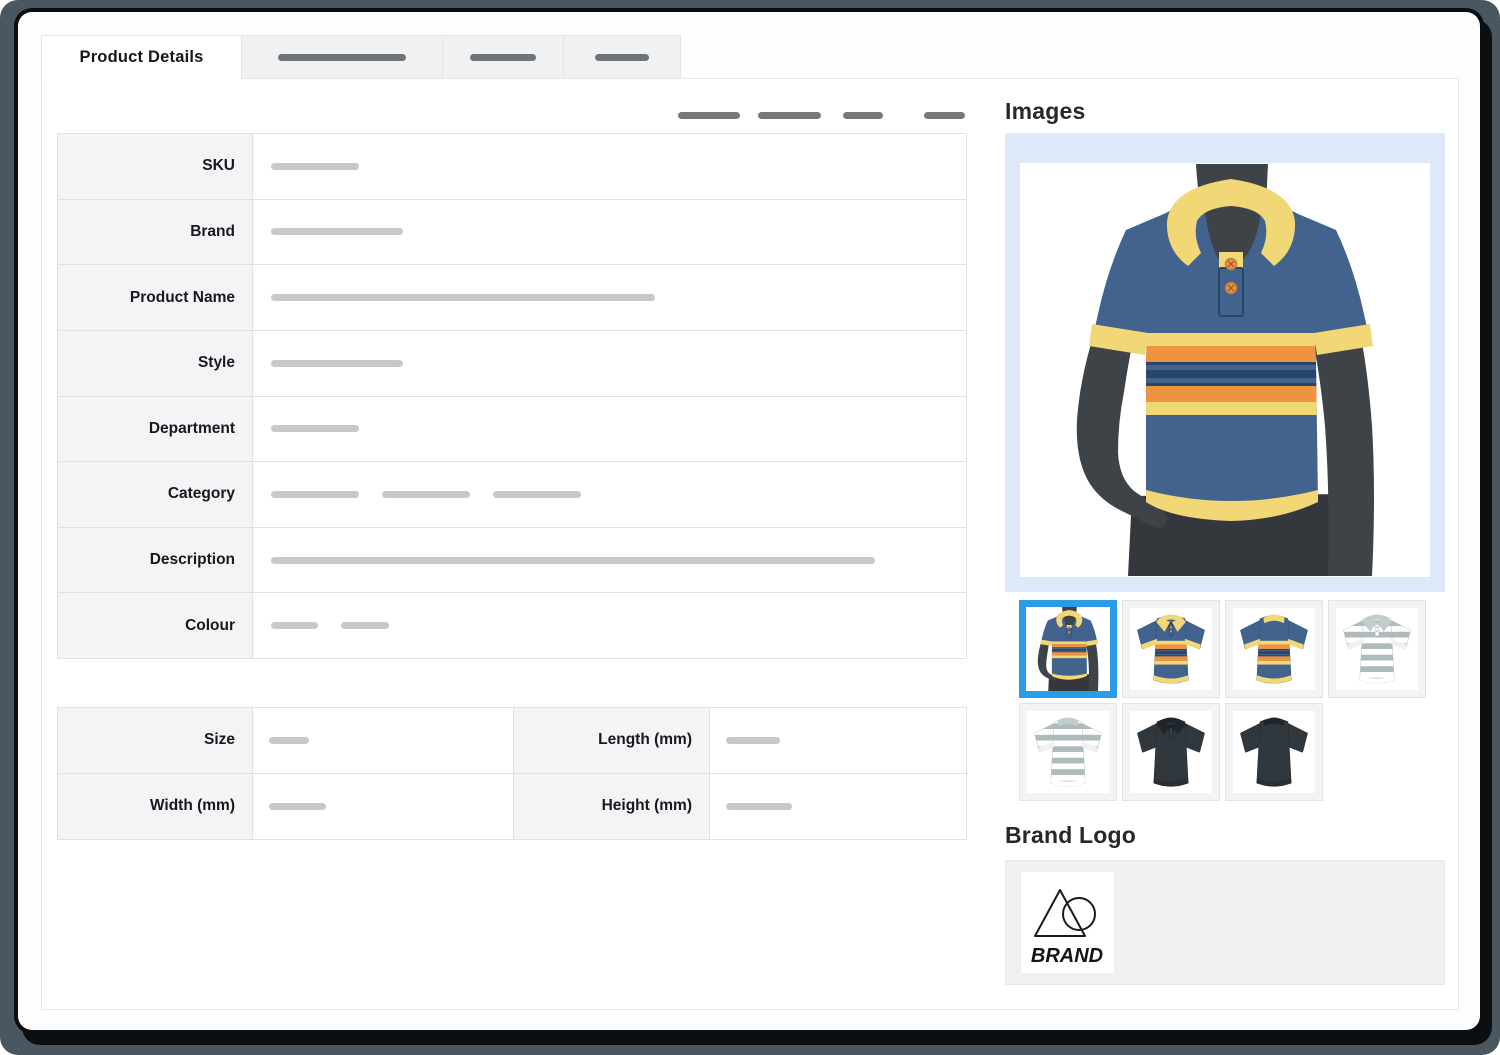 The image size is (1500, 1055). I want to click on field-label: SKU, so click(155, 166).